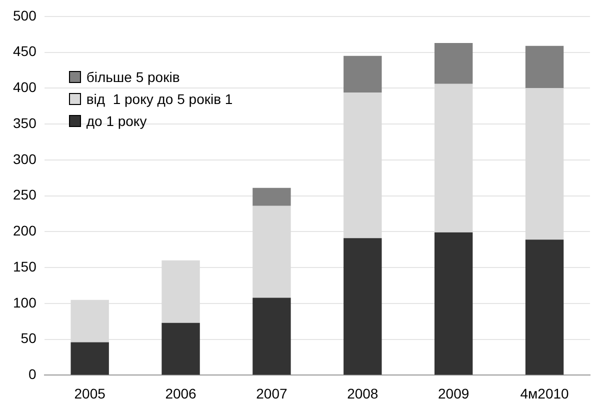 The image size is (605, 411). Describe the element at coordinates (25, 15) in the screenshot. I see `y-tick-label: 500` at that location.